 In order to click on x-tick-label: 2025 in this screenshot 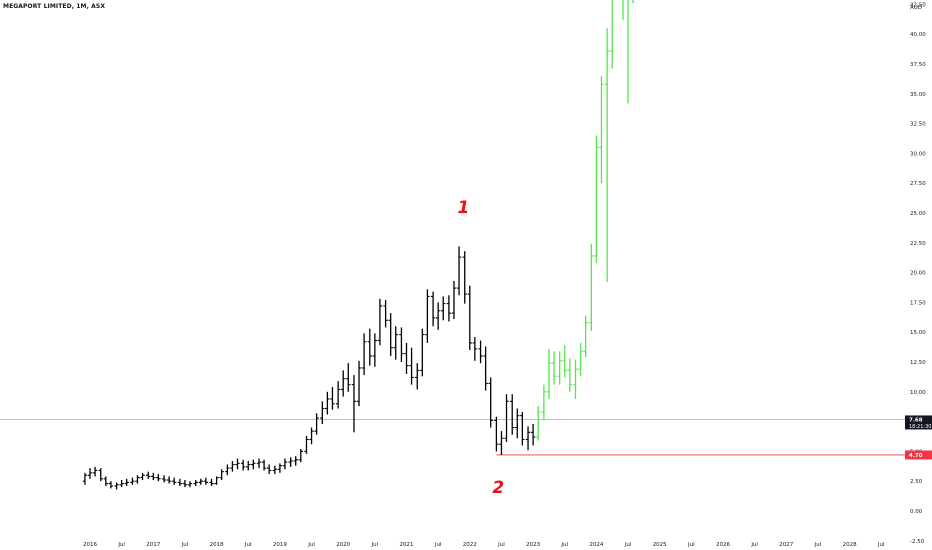, I will do `click(660, 545)`.